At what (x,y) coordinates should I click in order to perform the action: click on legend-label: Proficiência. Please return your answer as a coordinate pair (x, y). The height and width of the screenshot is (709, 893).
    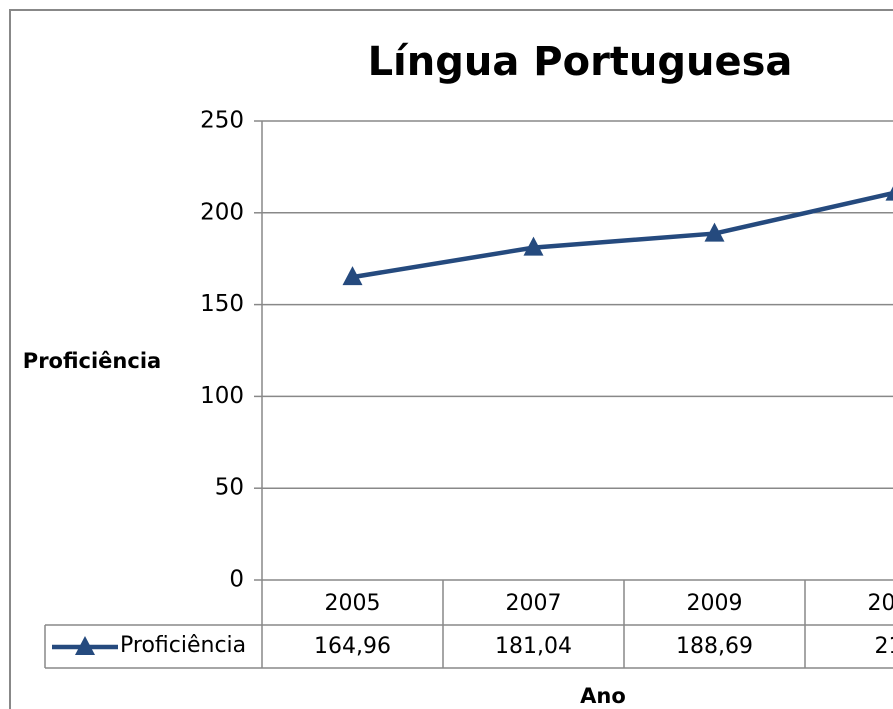
    Looking at the image, I should click on (183, 645).